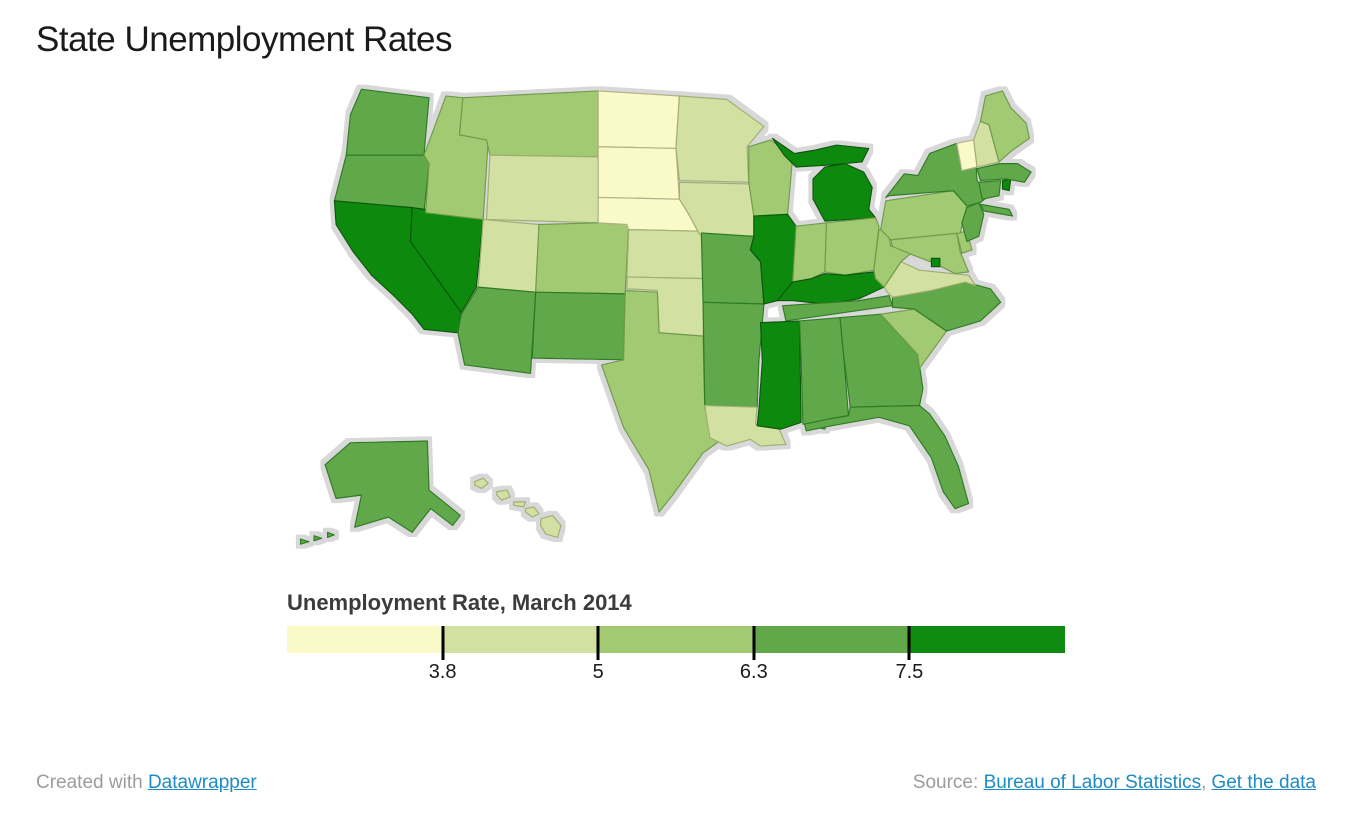 Image resolution: width=1352 pixels, height=816 pixels. I want to click on page-title: State Unemployment Rates, so click(244, 39).